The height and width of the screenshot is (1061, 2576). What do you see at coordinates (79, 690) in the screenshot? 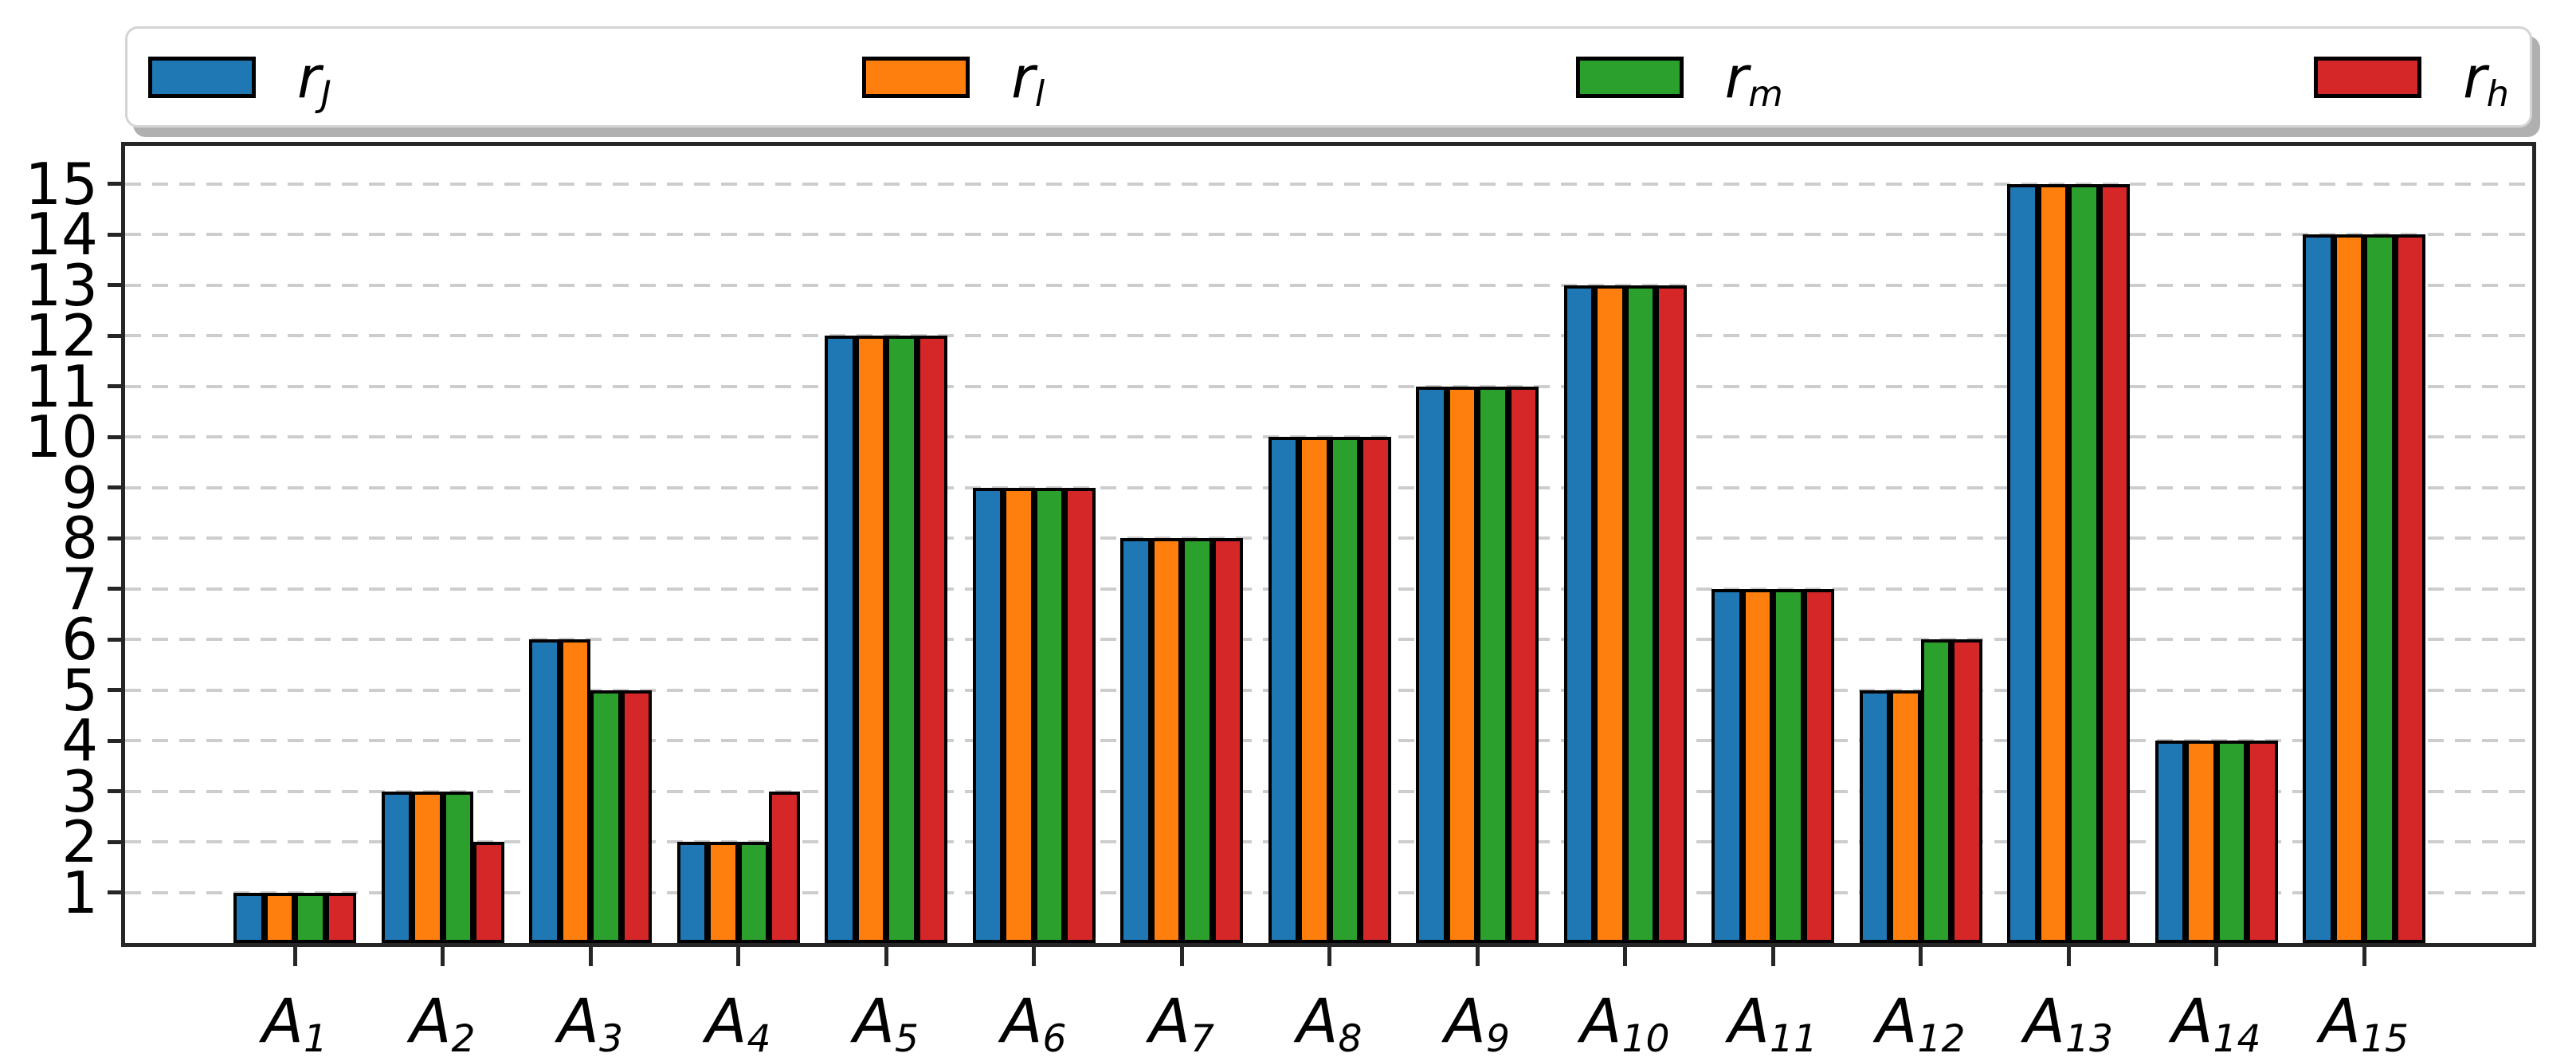
I see `y-tick-label-5: 5` at bounding box center [79, 690].